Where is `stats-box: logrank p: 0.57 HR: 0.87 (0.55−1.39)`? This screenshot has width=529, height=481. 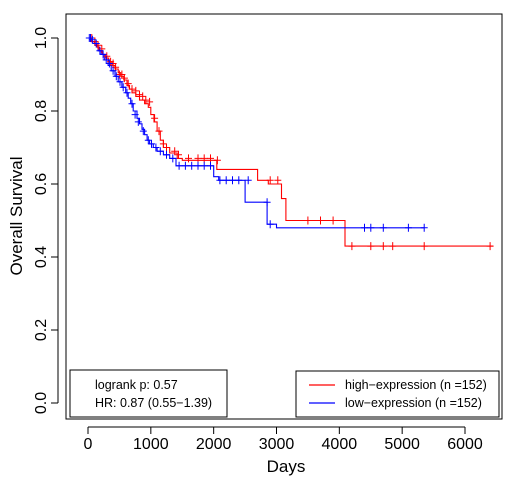 stats-box: logrank p: 0.57 HR: 0.87 (0.55−1.39) is located at coordinates (148, 393).